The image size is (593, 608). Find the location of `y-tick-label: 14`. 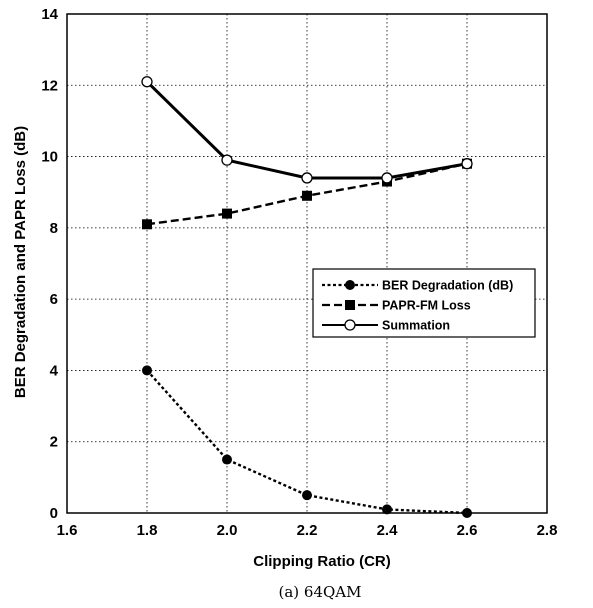

y-tick-label: 14 is located at coordinates (49, 14).